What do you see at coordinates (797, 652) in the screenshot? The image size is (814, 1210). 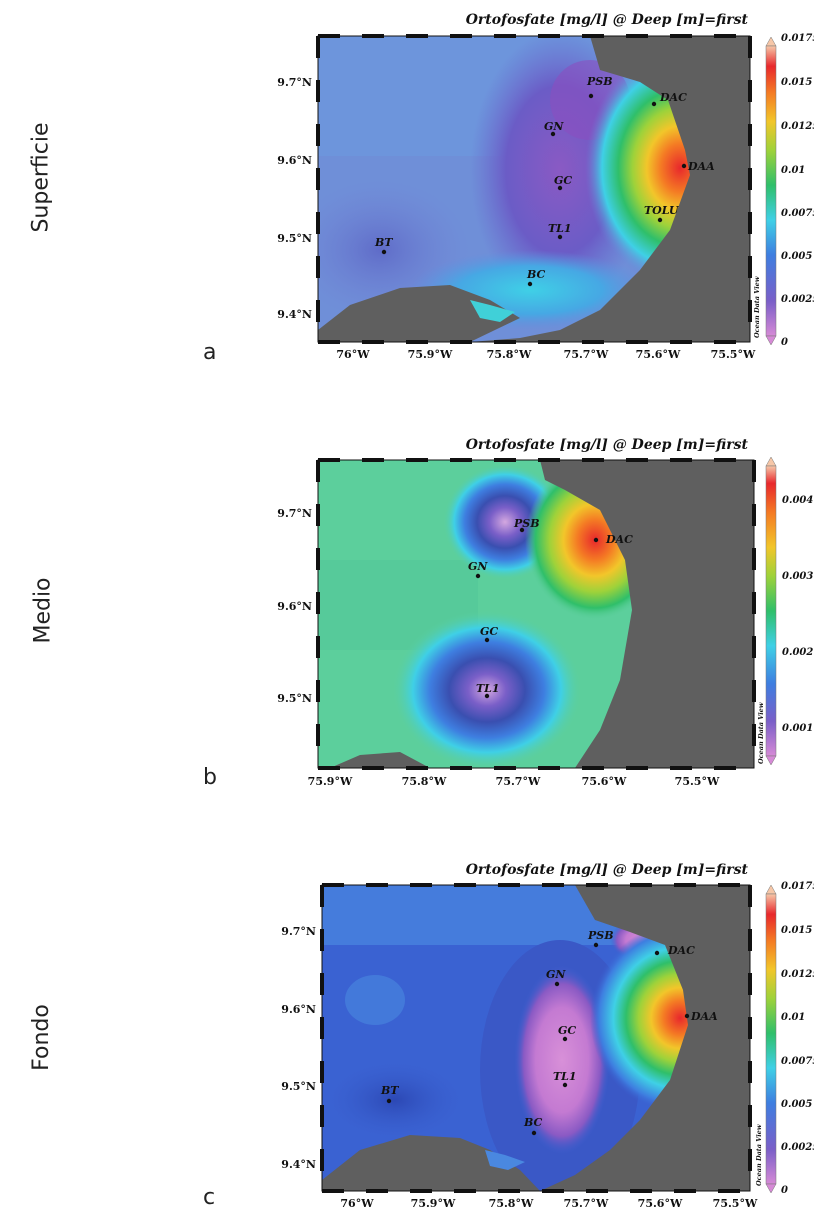 I see `colorbar-tick: 0.002` at bounding box center [797, 652].